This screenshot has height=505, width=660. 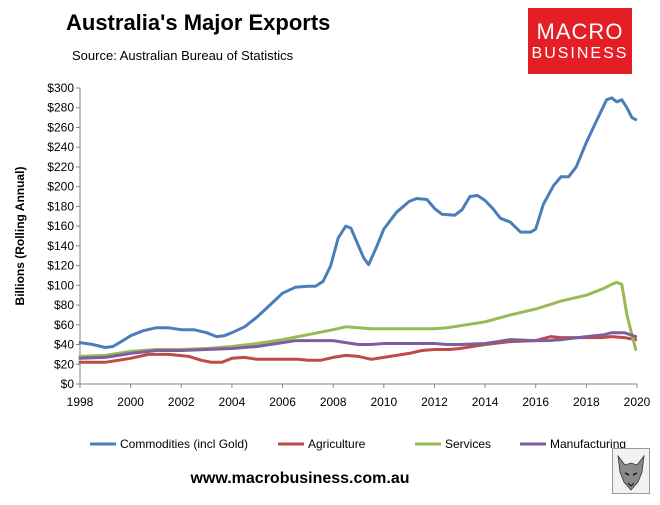 What do you see at coordinates (20, 236) in the screenshot?
I see `y-axis-title: Billions (Rolling Annual)` at bounding box center [20, 236].